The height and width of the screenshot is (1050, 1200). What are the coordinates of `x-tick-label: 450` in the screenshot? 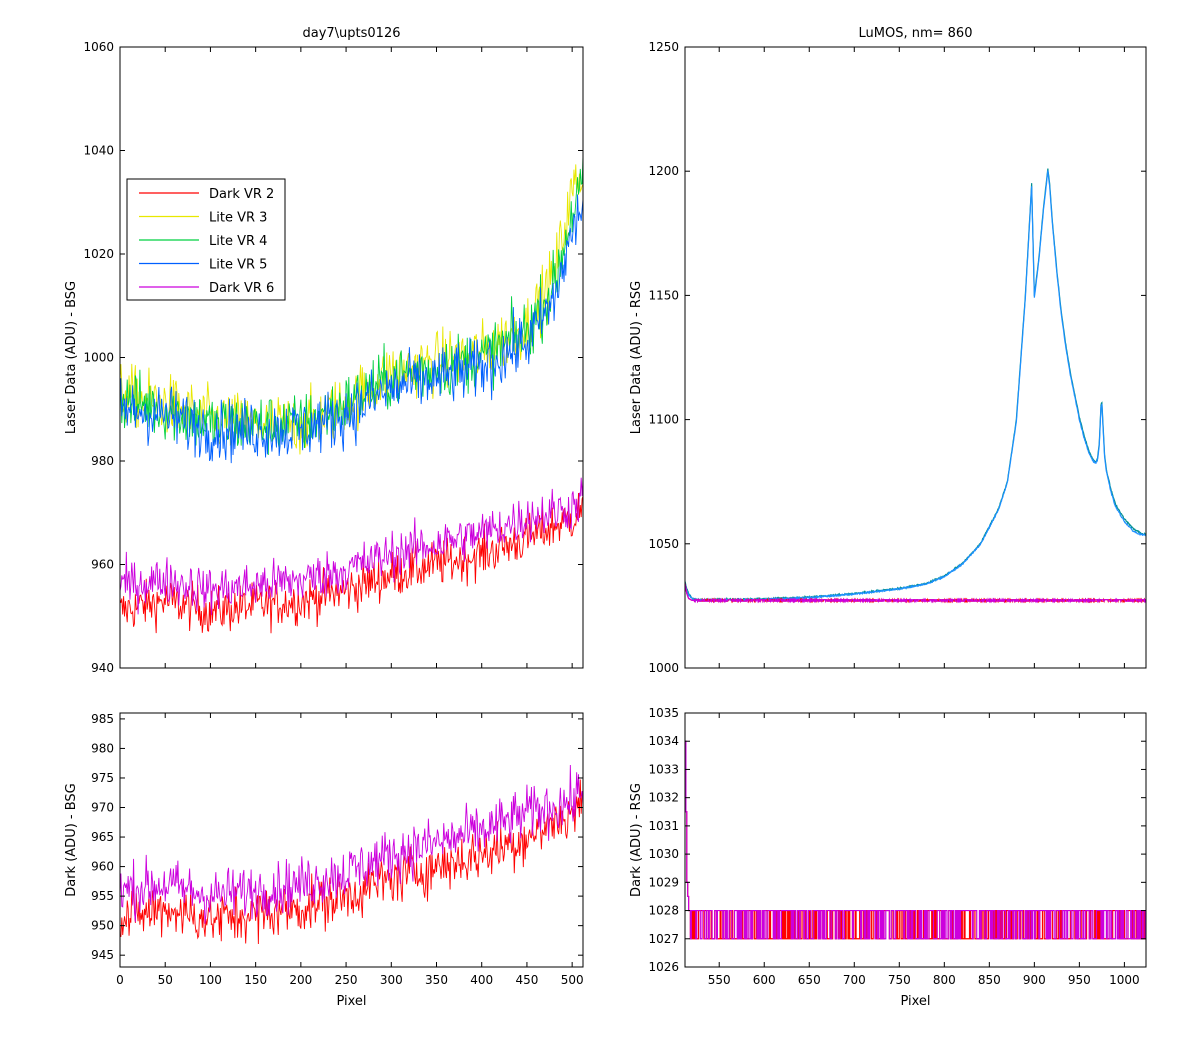 It's located at (526, 980).